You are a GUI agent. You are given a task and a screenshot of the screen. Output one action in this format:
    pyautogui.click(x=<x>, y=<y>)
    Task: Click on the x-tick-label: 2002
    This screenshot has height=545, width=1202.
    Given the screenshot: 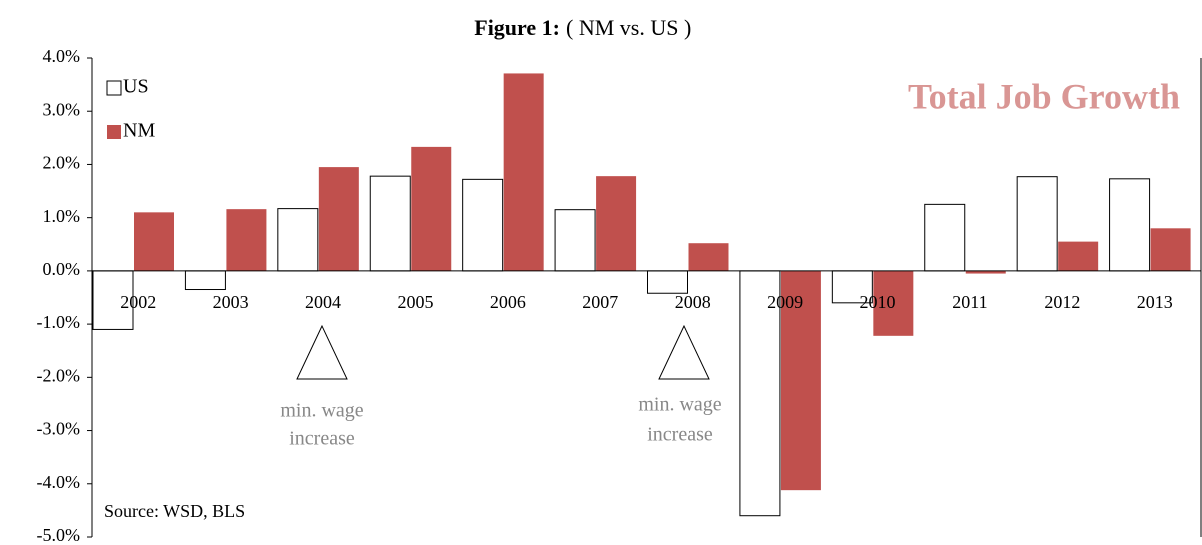 What is the action you would take?
    pyautogui.click(x=138, y=302)
    